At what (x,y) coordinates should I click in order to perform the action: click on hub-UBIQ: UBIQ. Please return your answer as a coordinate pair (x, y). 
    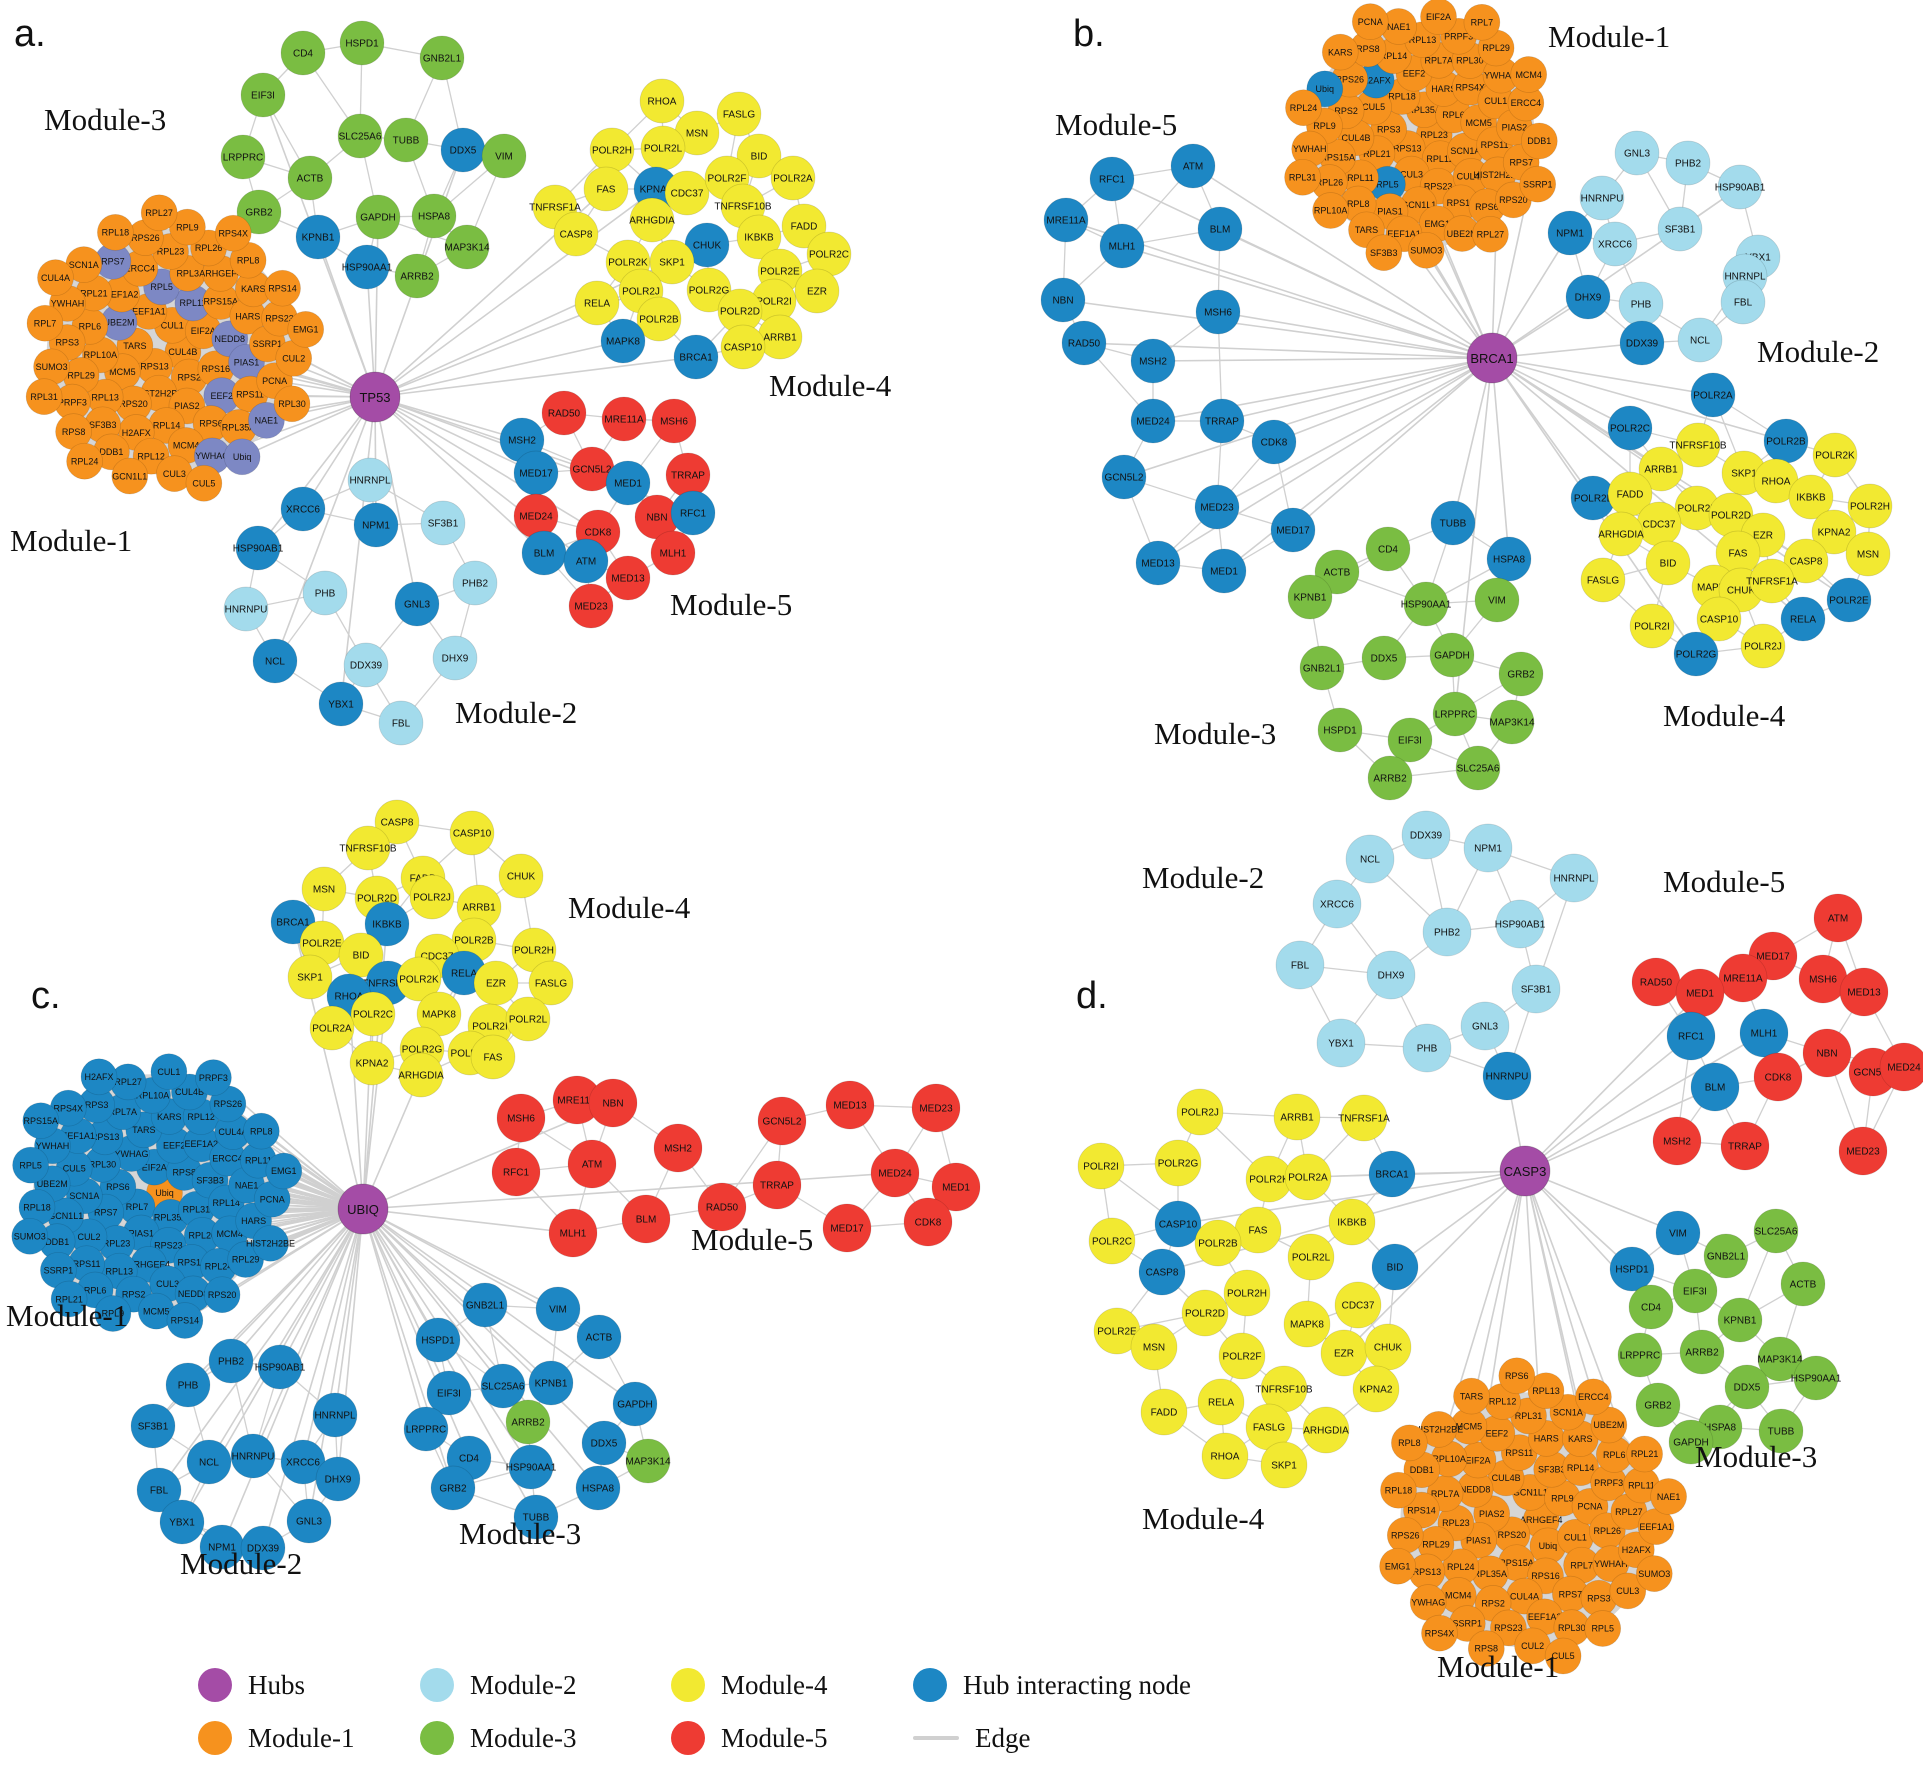
    Looking at the image, I should click on (363, 1209).